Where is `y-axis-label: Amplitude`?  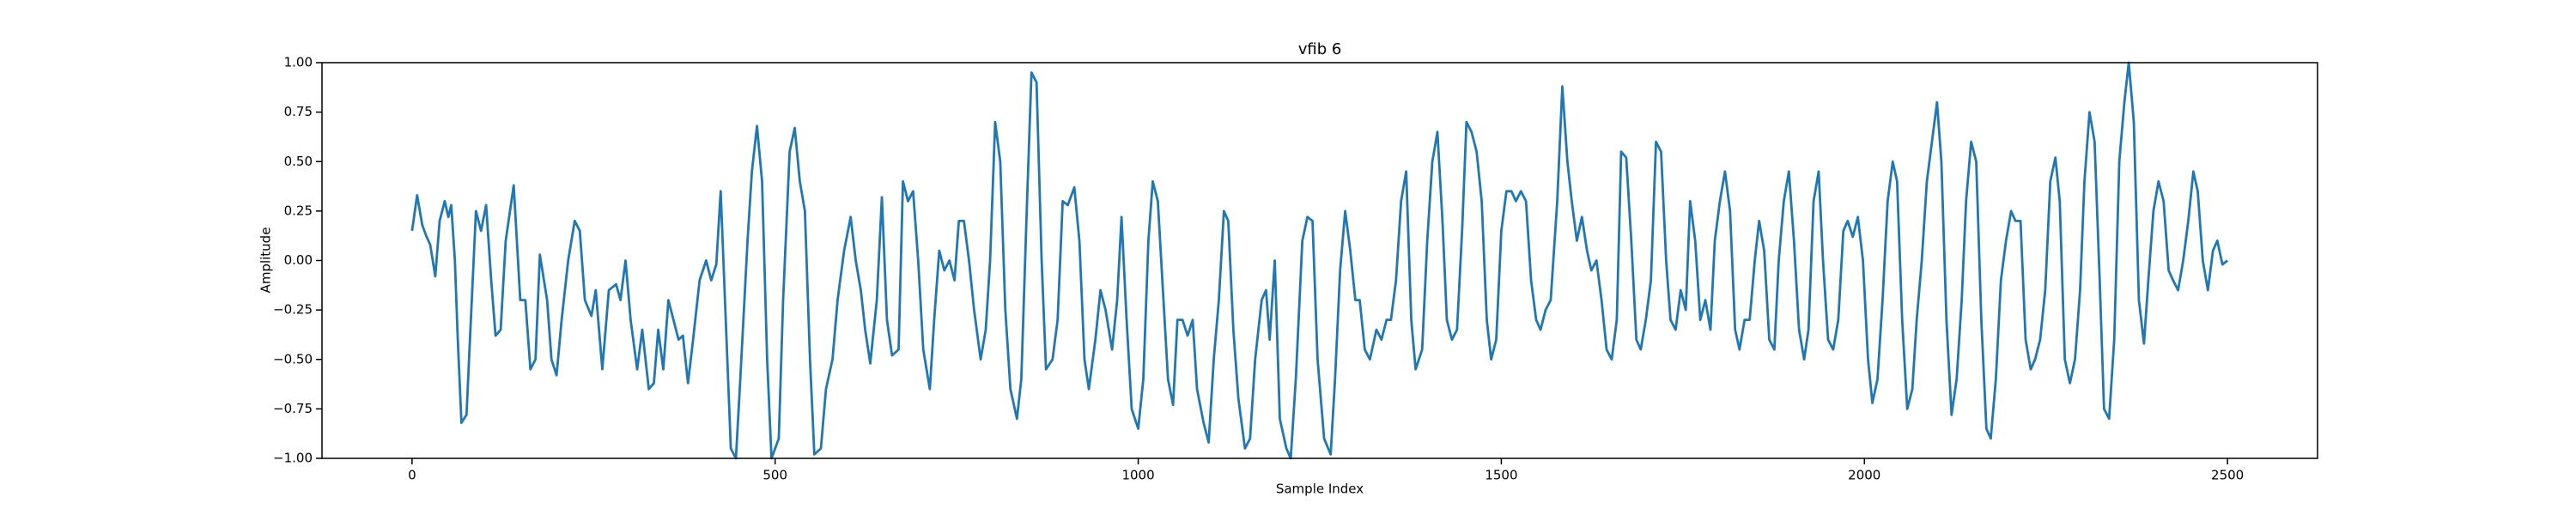 y-axis-label: Amplitude is located at coordinates (266, 260).